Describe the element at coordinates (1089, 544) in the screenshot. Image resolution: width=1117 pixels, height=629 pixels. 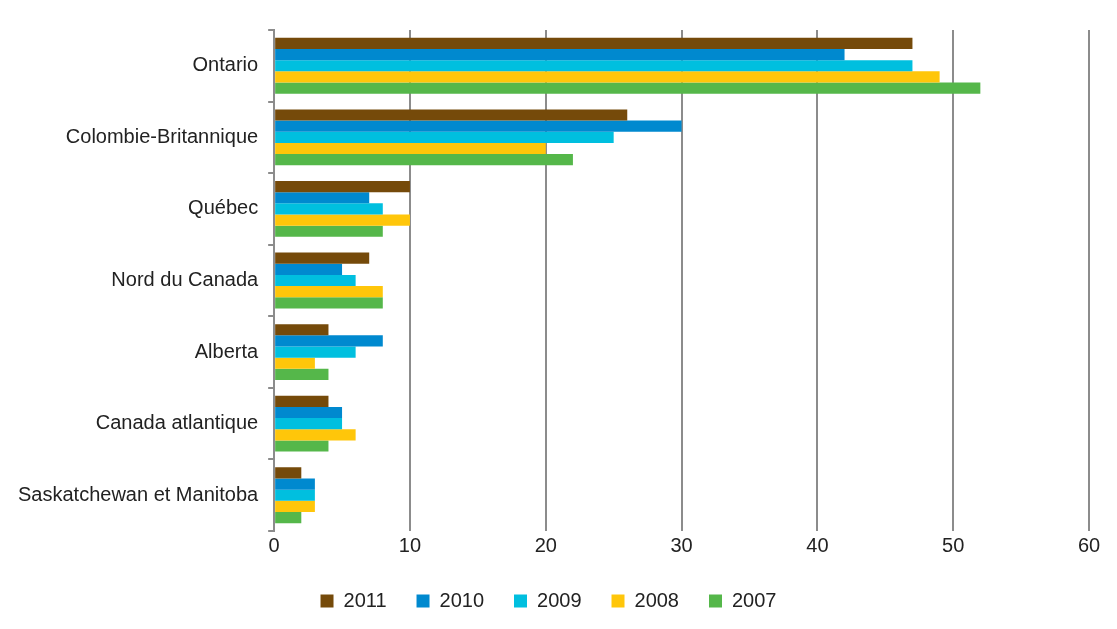
I see `x-tick-label: 60` at that location.